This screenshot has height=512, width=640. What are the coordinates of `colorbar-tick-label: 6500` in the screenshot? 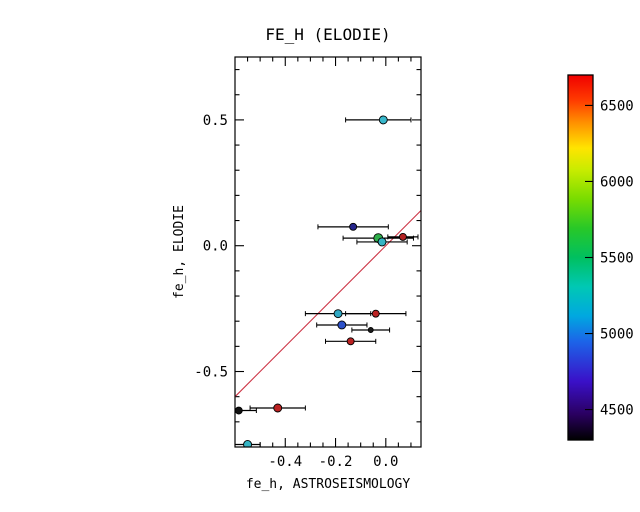 It's located at (617, 106).